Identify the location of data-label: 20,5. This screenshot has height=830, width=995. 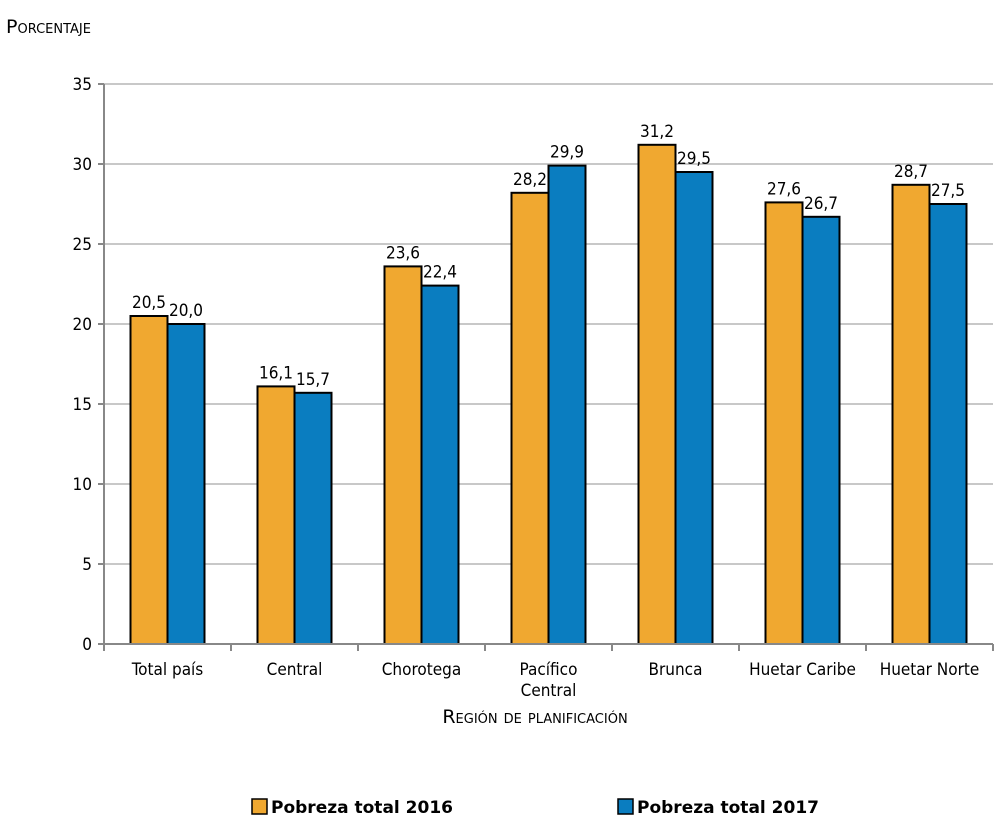
(149, 303).